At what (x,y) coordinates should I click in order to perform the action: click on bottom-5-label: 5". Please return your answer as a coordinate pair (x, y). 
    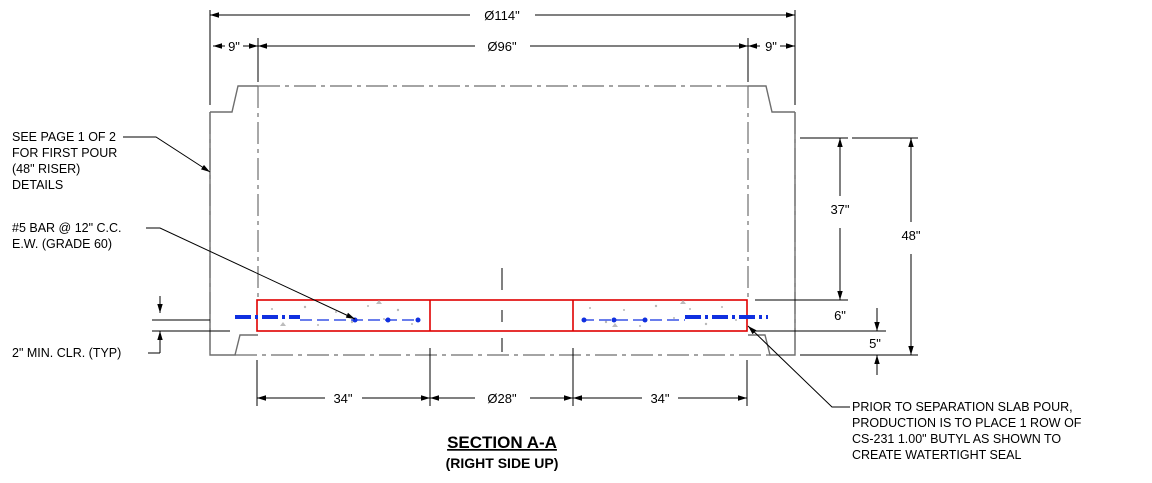
    Looking at the image, I should click on (875, 343).